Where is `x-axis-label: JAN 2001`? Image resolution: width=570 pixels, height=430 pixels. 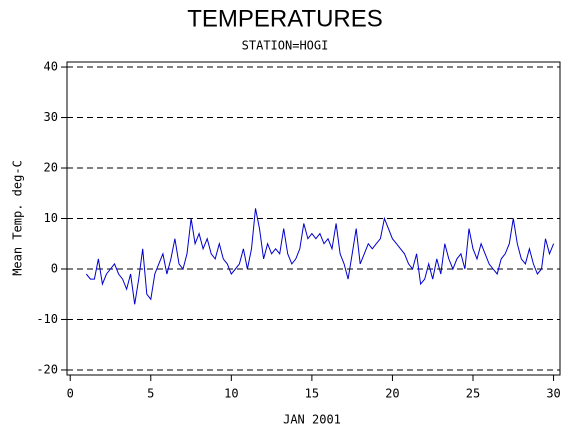
x-axis-label: JAN 2001 is located at coordinates (312, 420).